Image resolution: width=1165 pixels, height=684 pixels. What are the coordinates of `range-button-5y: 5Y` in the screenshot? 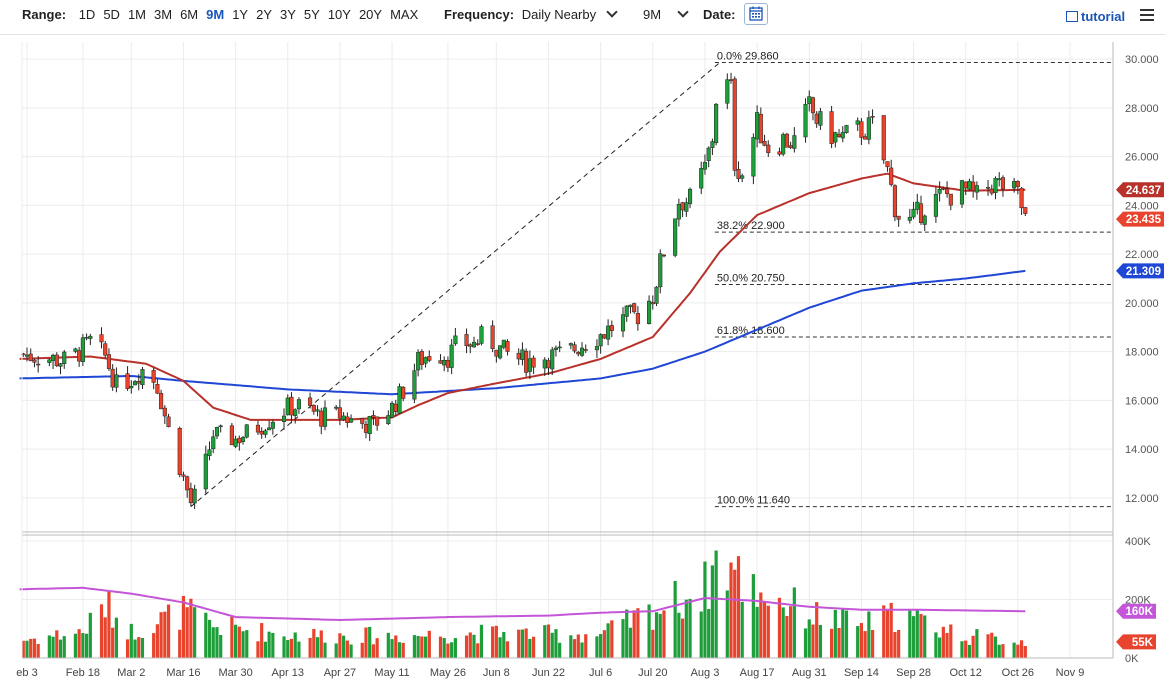 It's located at (311, 14).